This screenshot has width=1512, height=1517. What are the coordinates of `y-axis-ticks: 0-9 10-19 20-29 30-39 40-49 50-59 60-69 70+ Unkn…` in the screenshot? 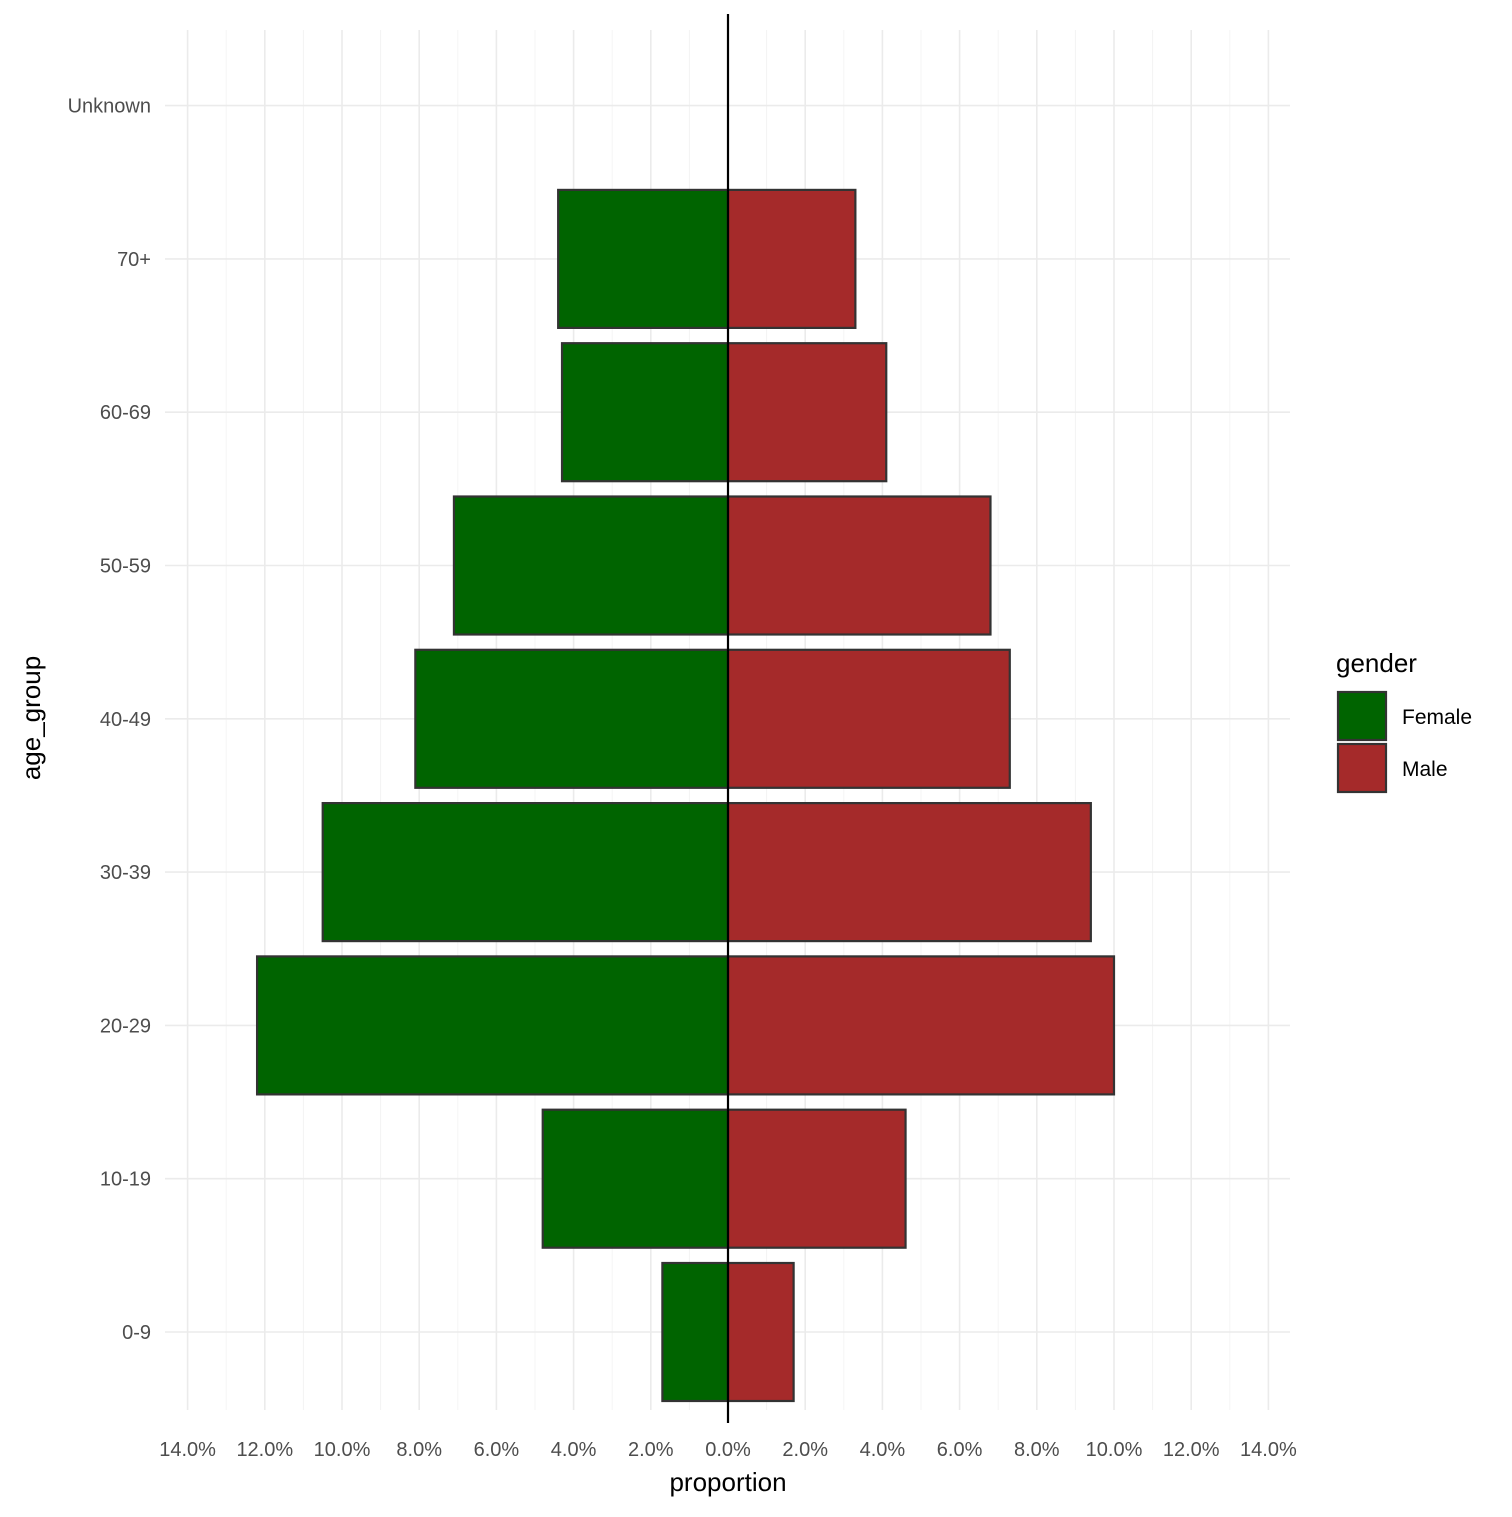 It's located at (109, 720).